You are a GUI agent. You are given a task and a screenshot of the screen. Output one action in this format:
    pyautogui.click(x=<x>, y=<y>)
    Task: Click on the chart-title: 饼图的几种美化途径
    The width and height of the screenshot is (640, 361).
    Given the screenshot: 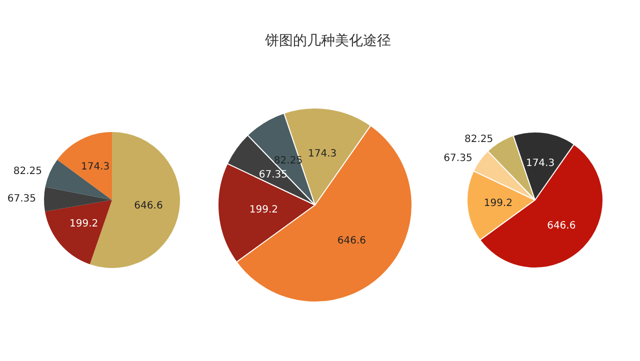 What is the action you would take?
    pyautogui.click(x=328, y=41)
    